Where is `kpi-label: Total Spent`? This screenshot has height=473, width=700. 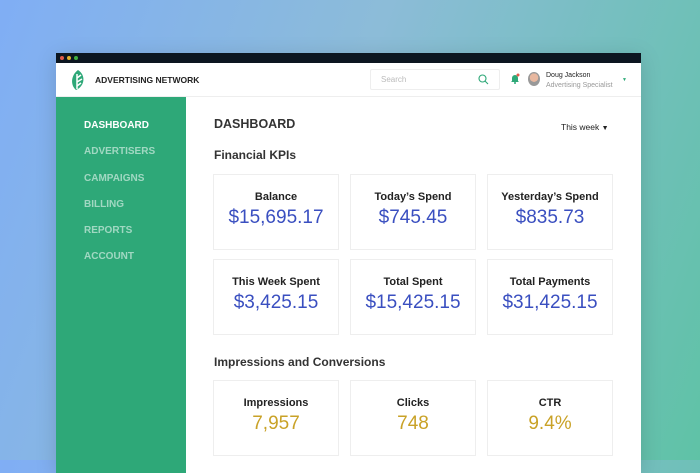
kpi-label: Total Spent is located at coordinates (413, 282).